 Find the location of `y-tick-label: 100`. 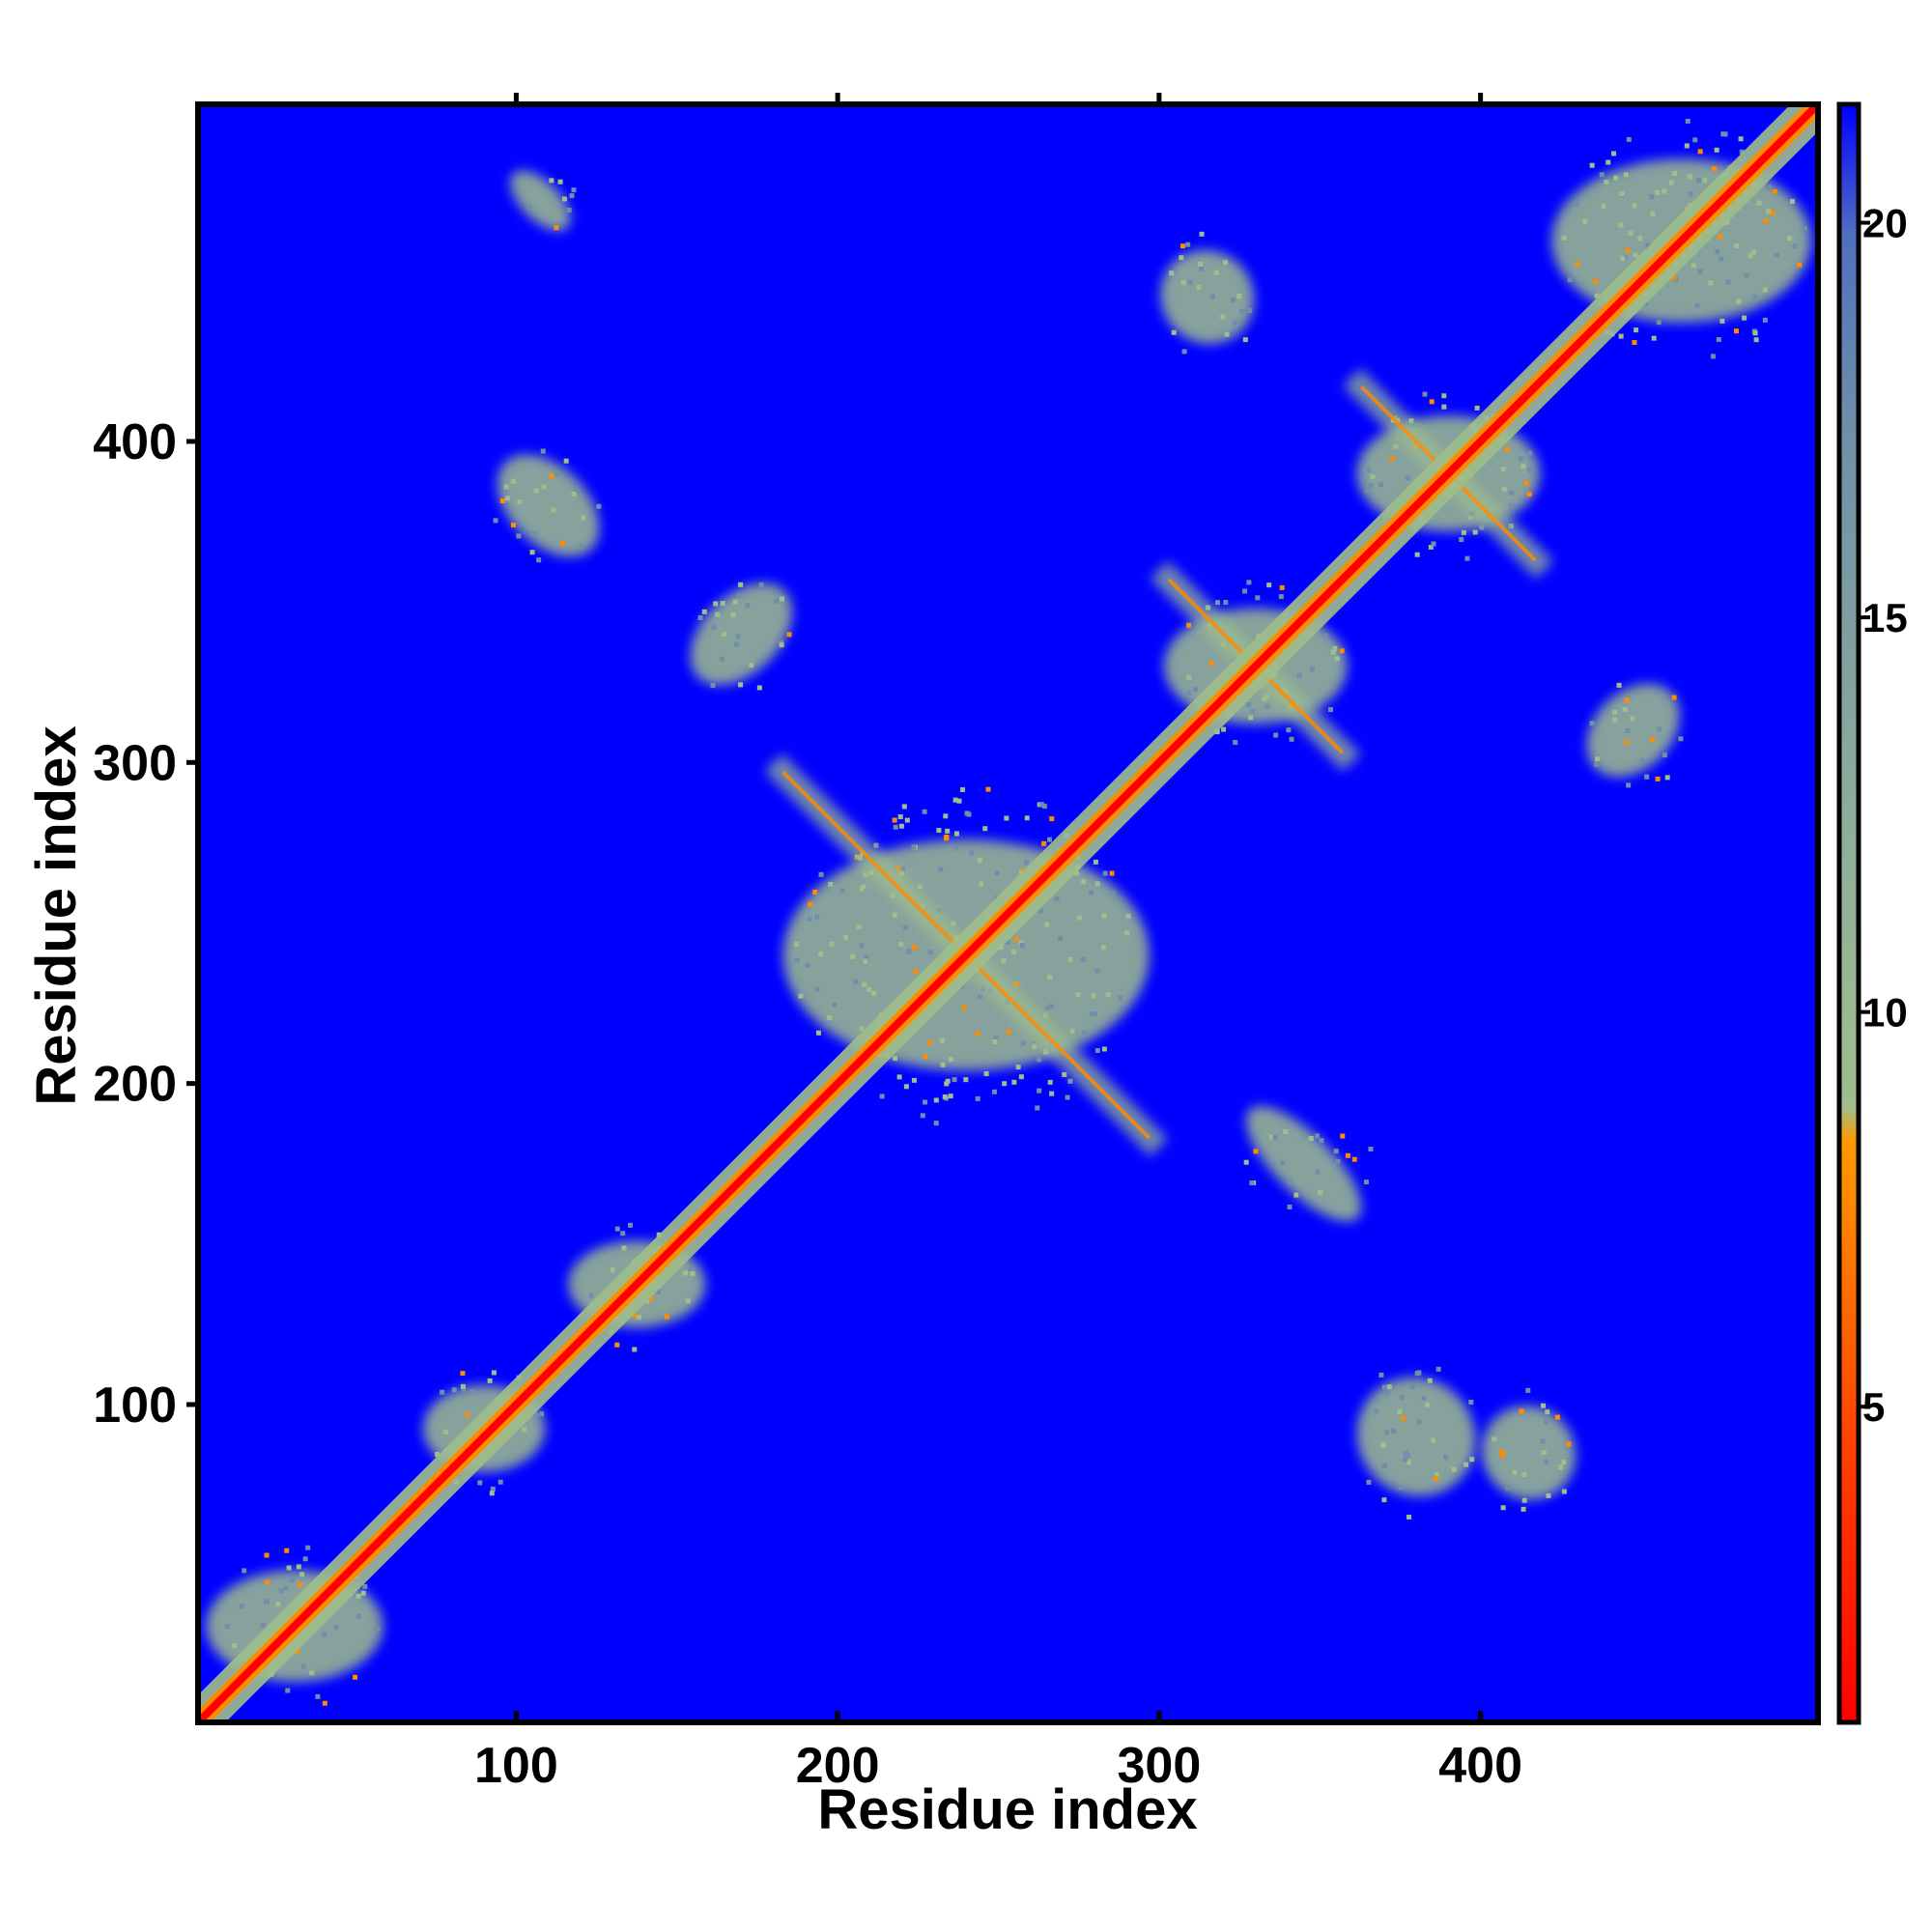

y-tick-label: 100 is located at coordinates (135, 1406).